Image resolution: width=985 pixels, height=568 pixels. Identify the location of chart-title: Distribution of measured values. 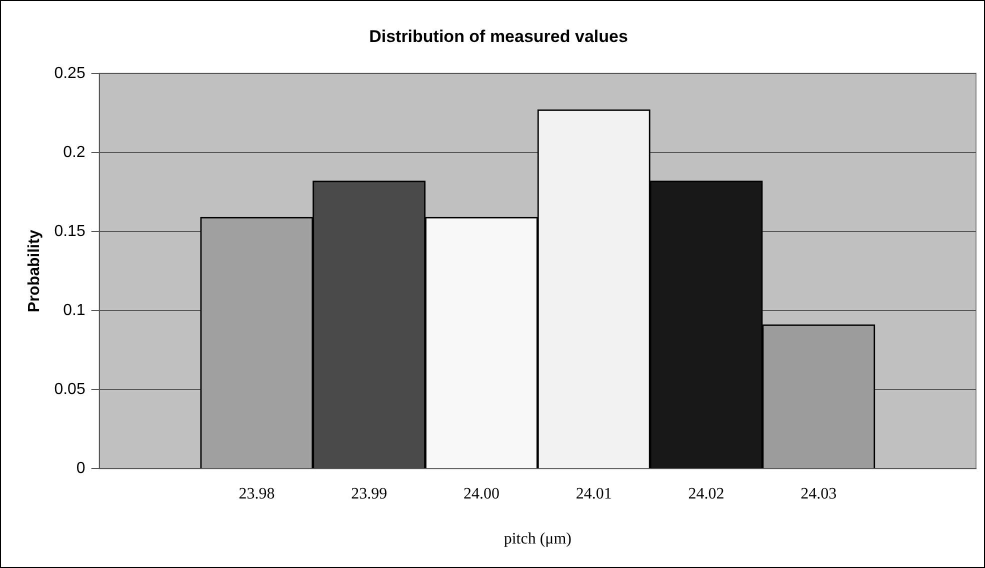
(498, 36).